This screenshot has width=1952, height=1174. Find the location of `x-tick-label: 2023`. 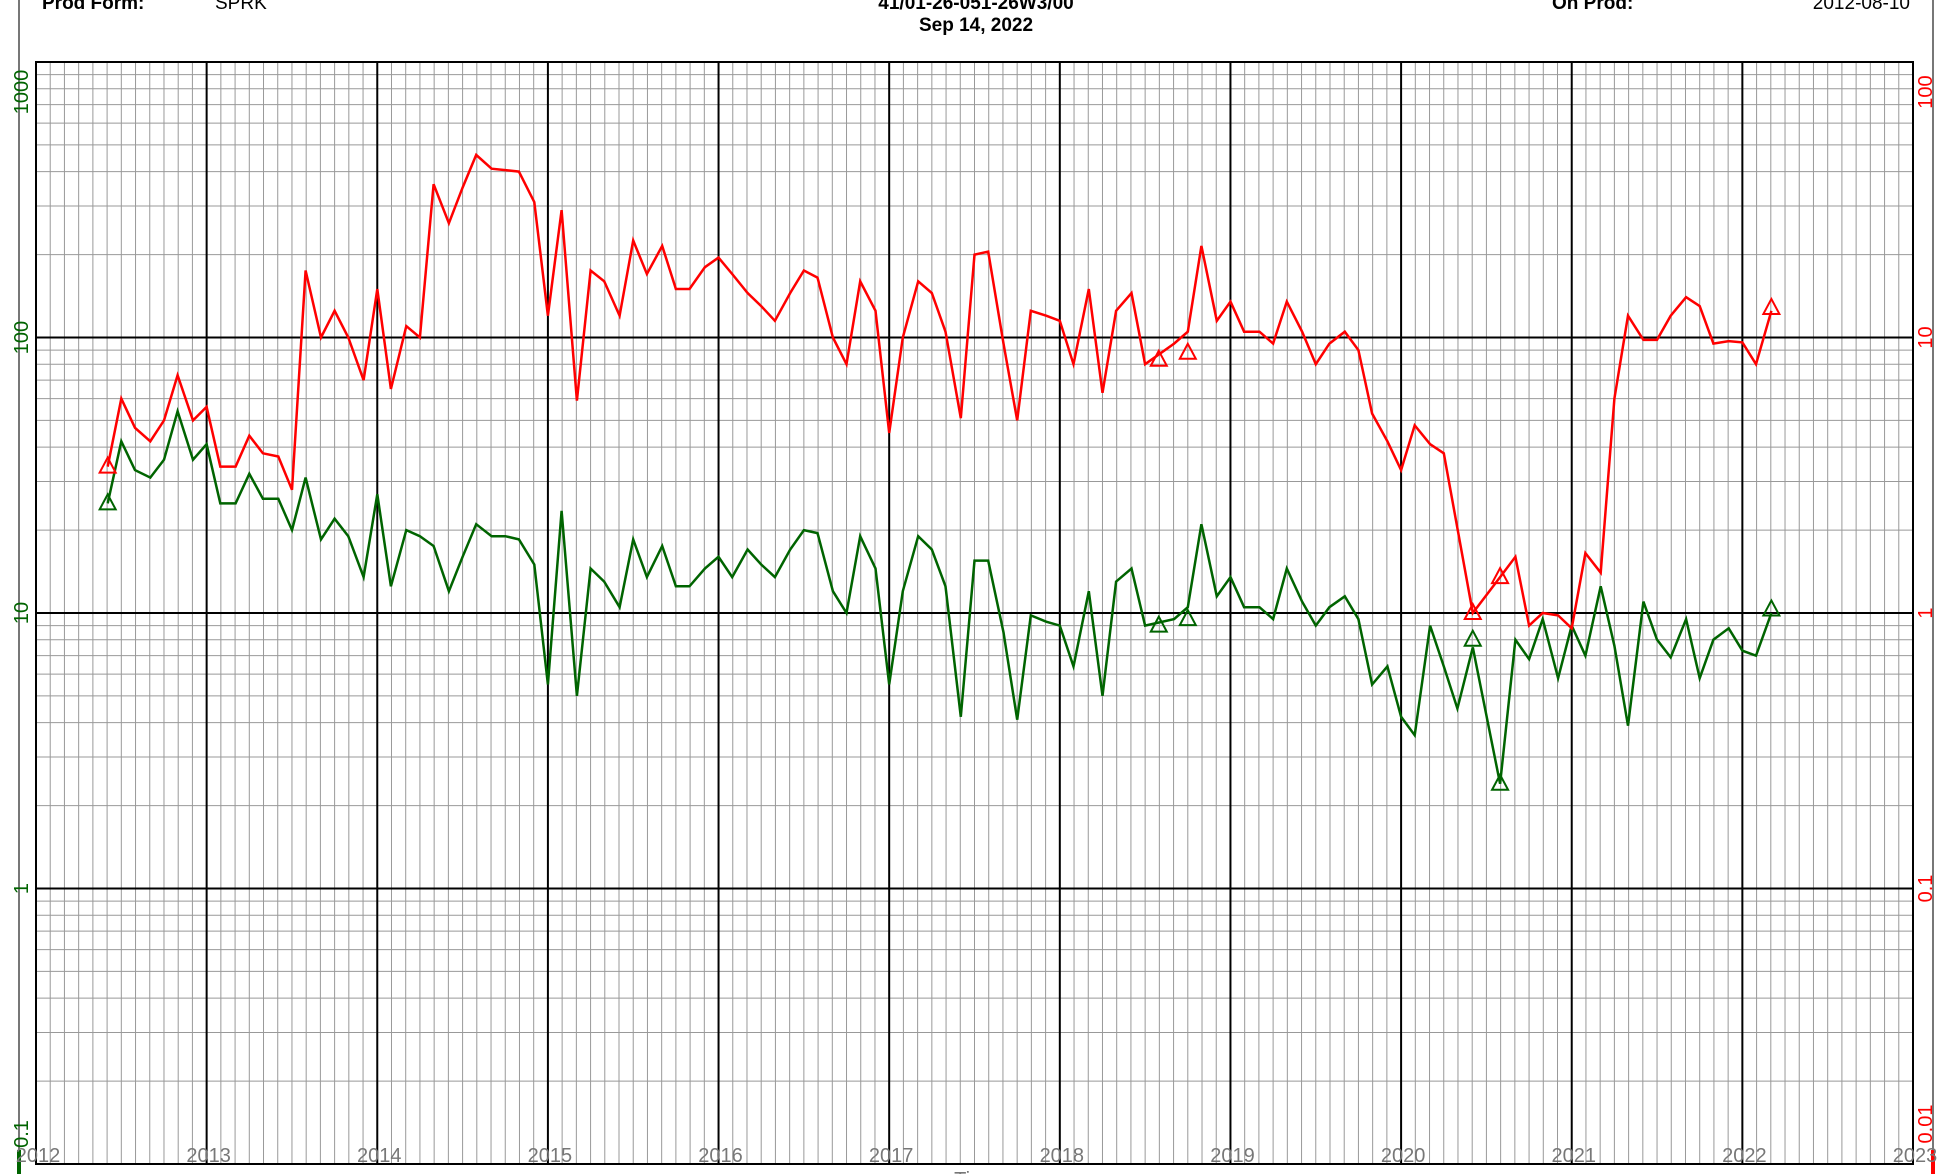

x-tick-label: 2023 is located at coordinates (1915, 1156).